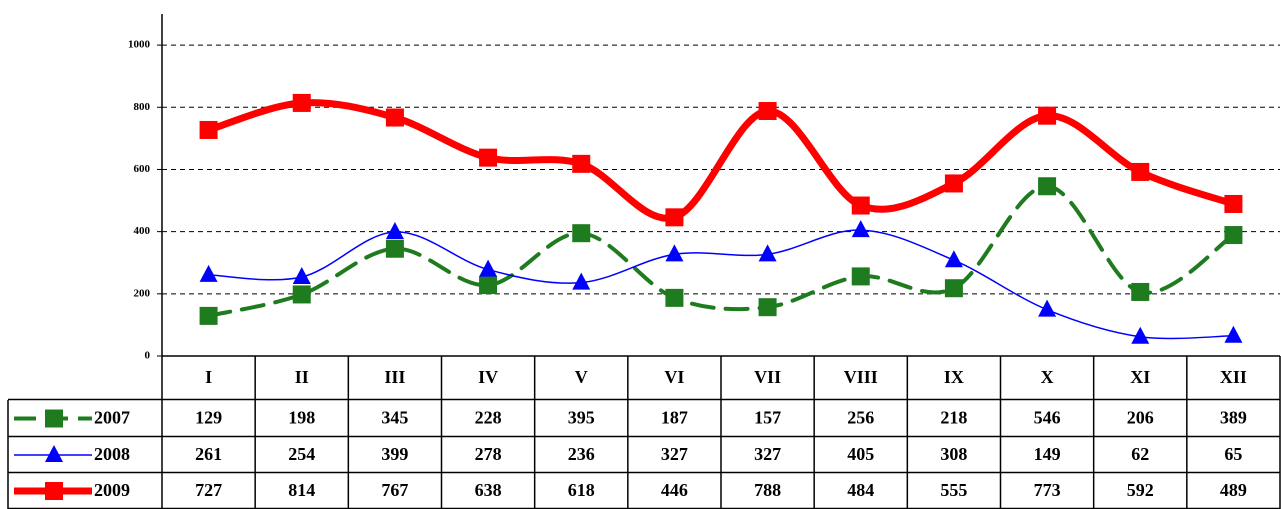 This screenshot has height=509, width=1281. I want to click on table-value: 814, so click(301, 490).